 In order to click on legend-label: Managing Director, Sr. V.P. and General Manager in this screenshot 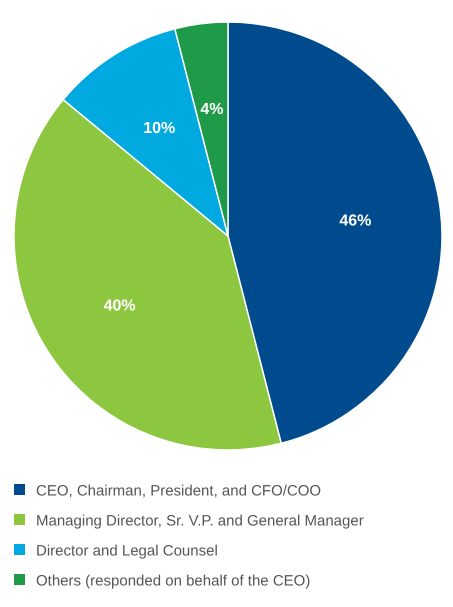, I will do `click(200, 521)`.